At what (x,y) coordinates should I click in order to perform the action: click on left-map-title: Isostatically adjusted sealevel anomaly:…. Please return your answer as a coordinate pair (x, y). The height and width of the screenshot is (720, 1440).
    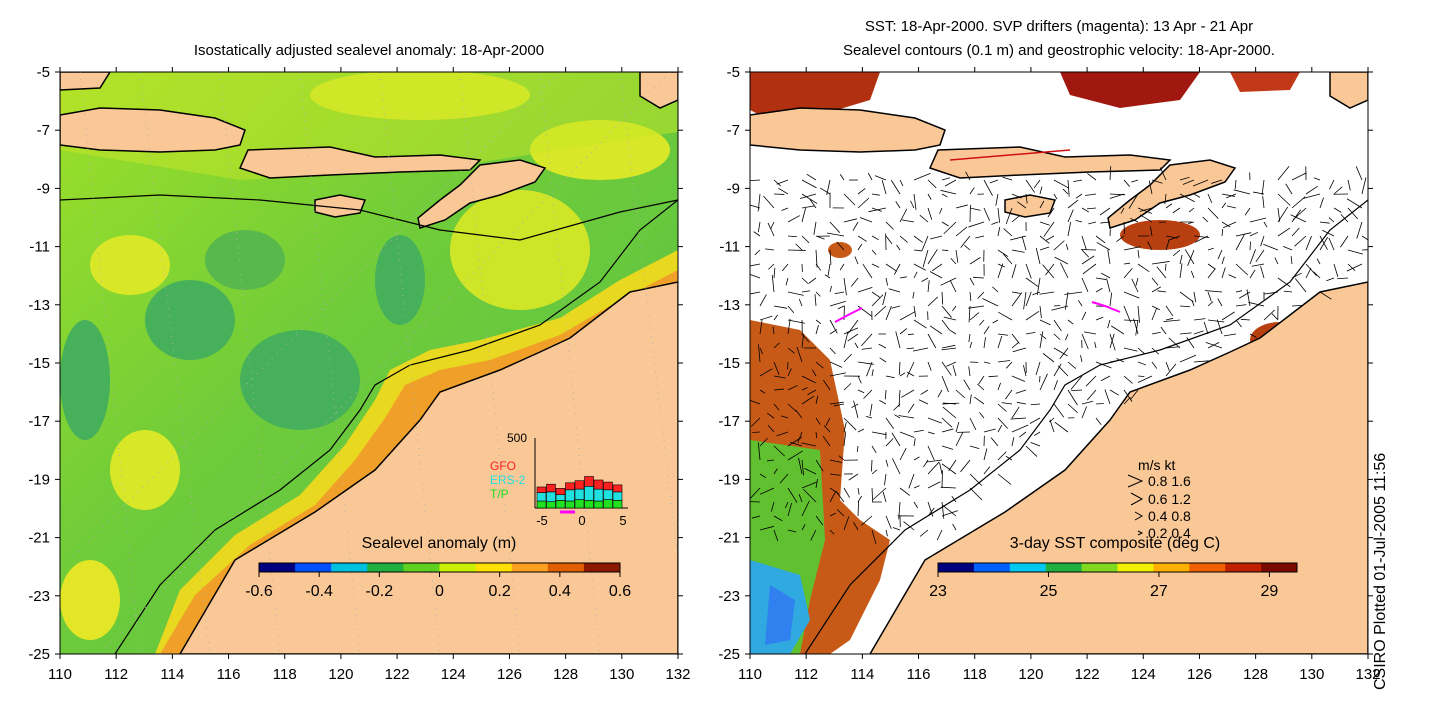
    Looking at the image, I should click on (369, 50).